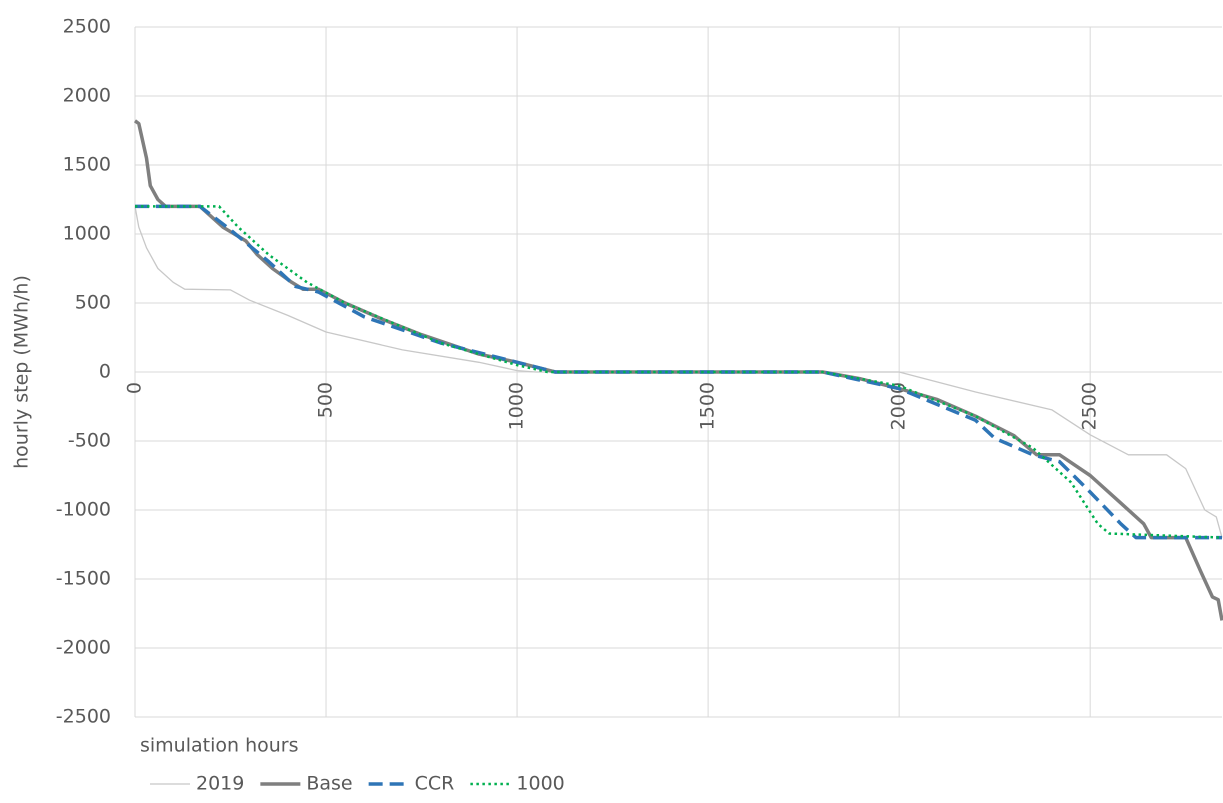 The width and height of the screenshot is (1223, 803). Describe the element at coordinates (87, 234) in the screenshot. I see `y-tick-label: 1000` at that location.